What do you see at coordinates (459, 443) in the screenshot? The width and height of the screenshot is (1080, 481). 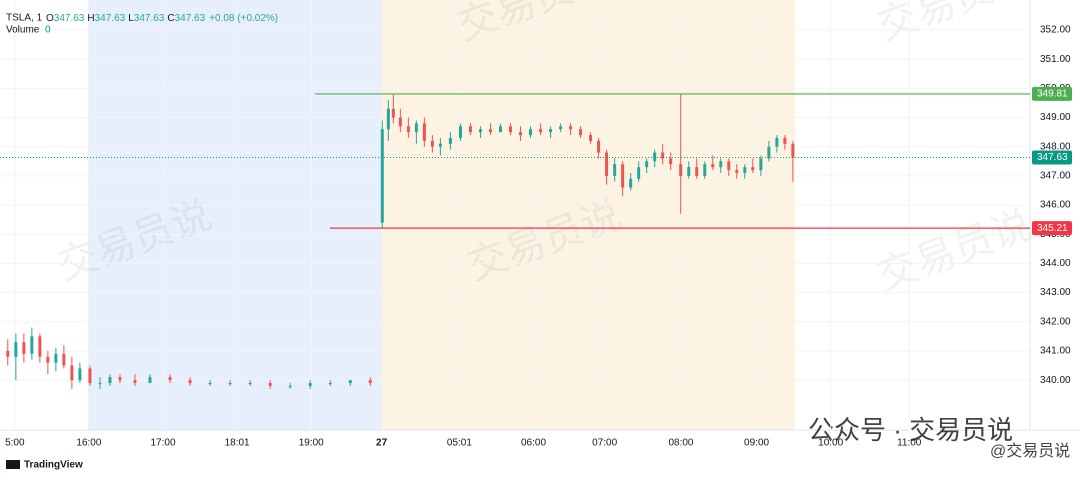 I see `x-tick-label: 05:01` at bounding box center [459, 443].